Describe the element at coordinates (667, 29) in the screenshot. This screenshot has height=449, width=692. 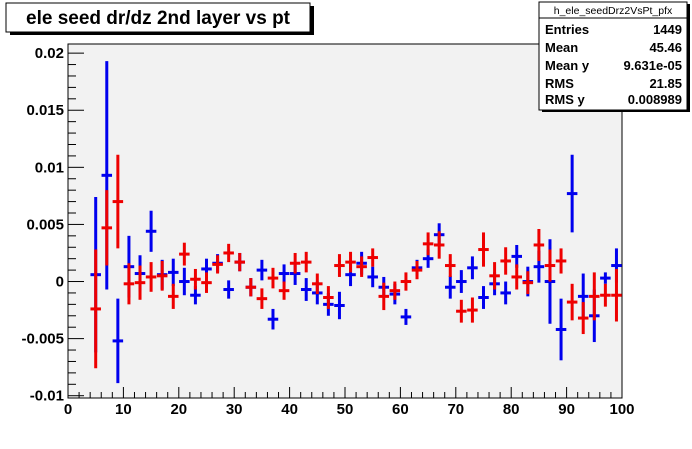
I see `stats-value-entries: 1449` at that location.